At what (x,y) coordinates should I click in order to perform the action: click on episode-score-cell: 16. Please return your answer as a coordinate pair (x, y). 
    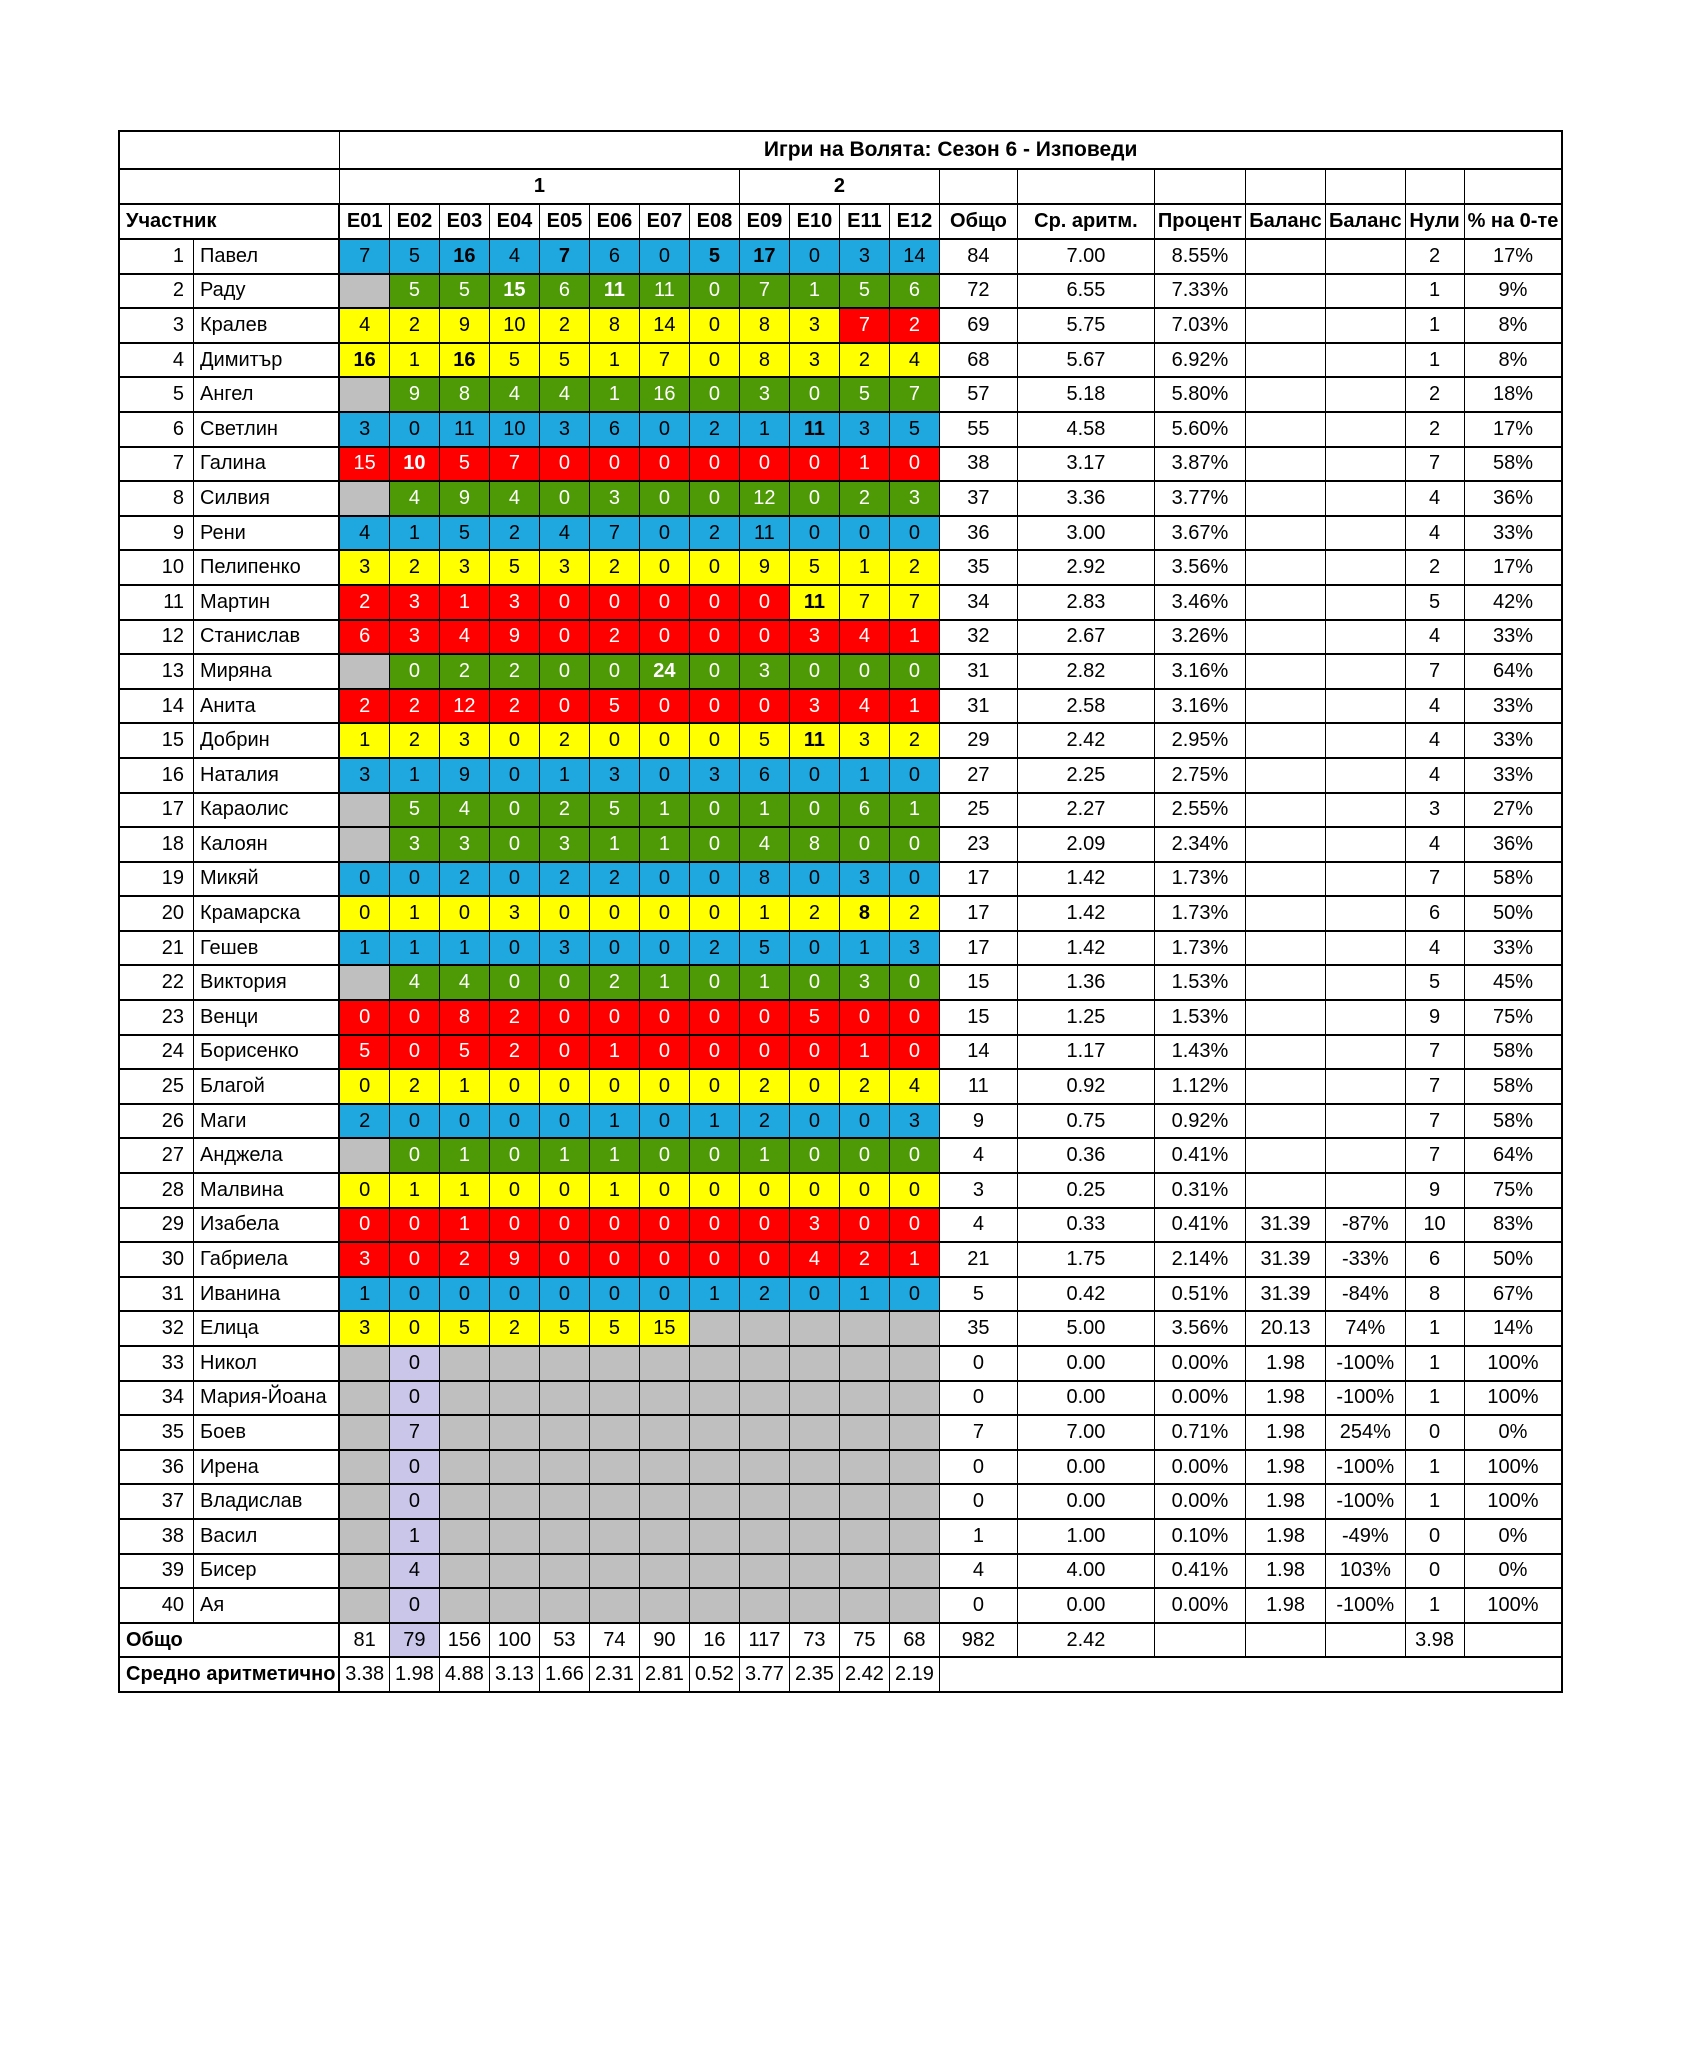
    Looking at the image, I should click on (364, 360).